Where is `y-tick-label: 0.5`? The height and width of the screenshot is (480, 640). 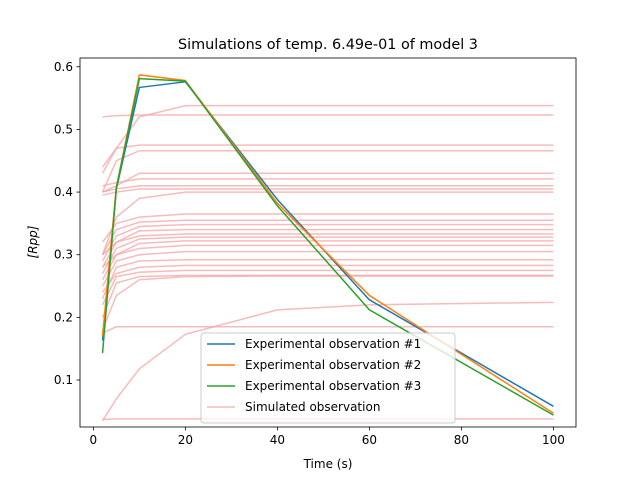 y-tick-label: 0.5 is located at coordinates (63, 129).